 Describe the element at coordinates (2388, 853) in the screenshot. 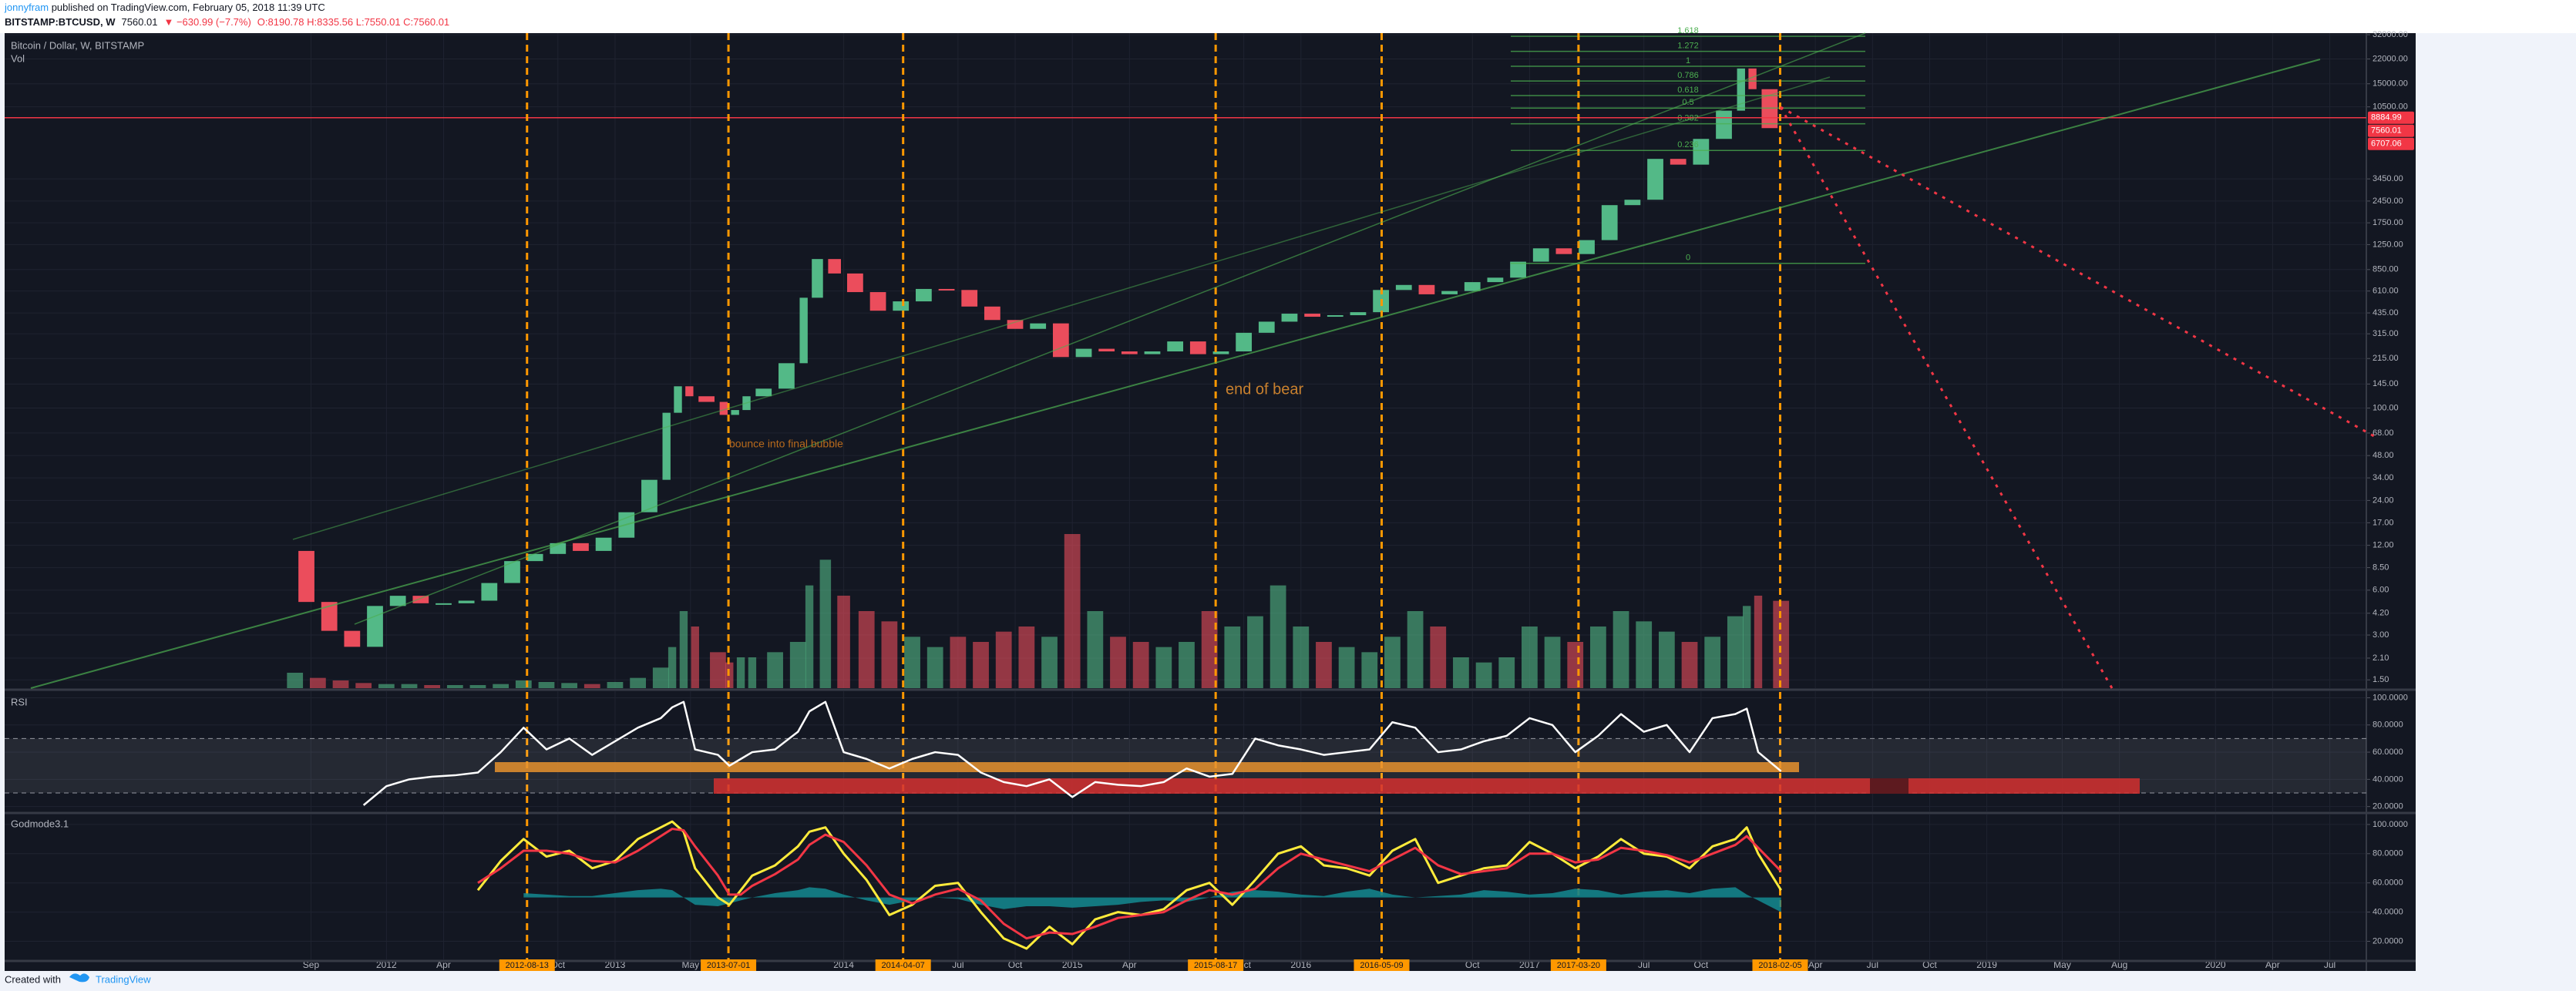

I see `y-tick-label: 80.0000` at that location.